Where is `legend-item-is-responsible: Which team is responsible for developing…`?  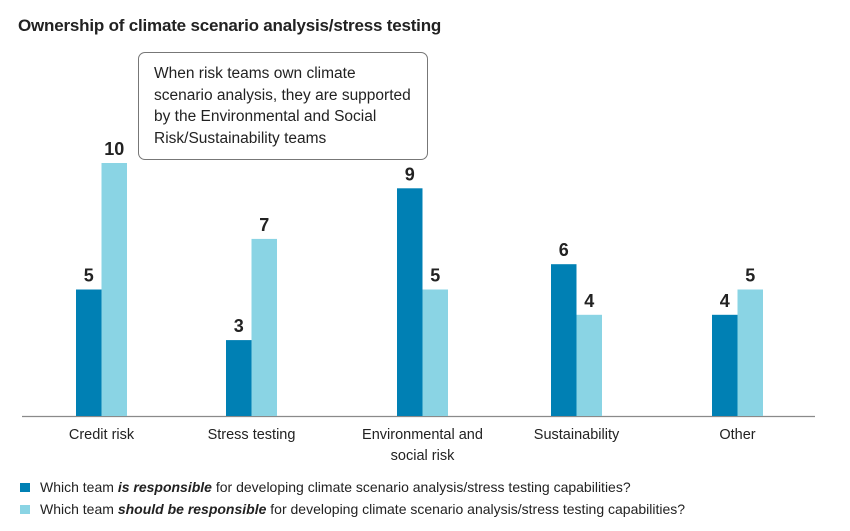
legend-item-is-responsible: Which team is responsible for developing… is located at coordinates (352, 487).